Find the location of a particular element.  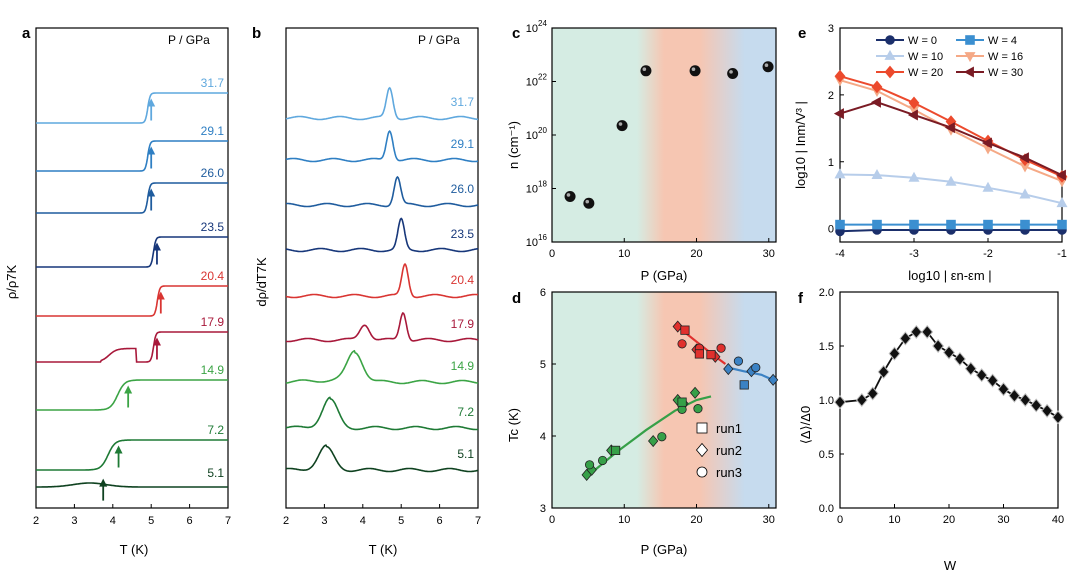

phase-zones-c is located at coordinates (664, 135).